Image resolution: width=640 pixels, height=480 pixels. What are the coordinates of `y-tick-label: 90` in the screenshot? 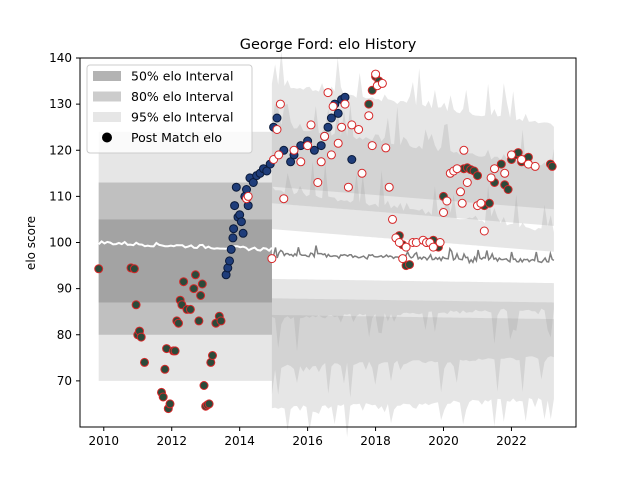 It's located at (64, 289).